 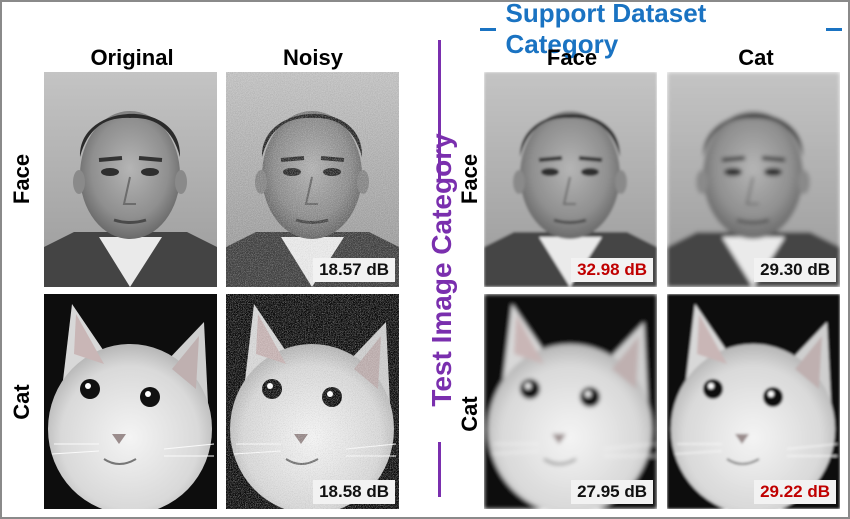 I want to click on psnr-cat-noisy: 18.58 dB, so click(x=354, y=492).